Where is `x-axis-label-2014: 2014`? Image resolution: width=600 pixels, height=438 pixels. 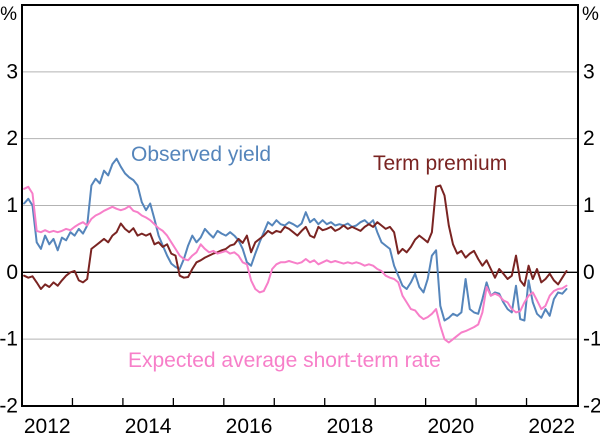
x-axis-label-2014: 2014 is located at coordinates (148, 426).